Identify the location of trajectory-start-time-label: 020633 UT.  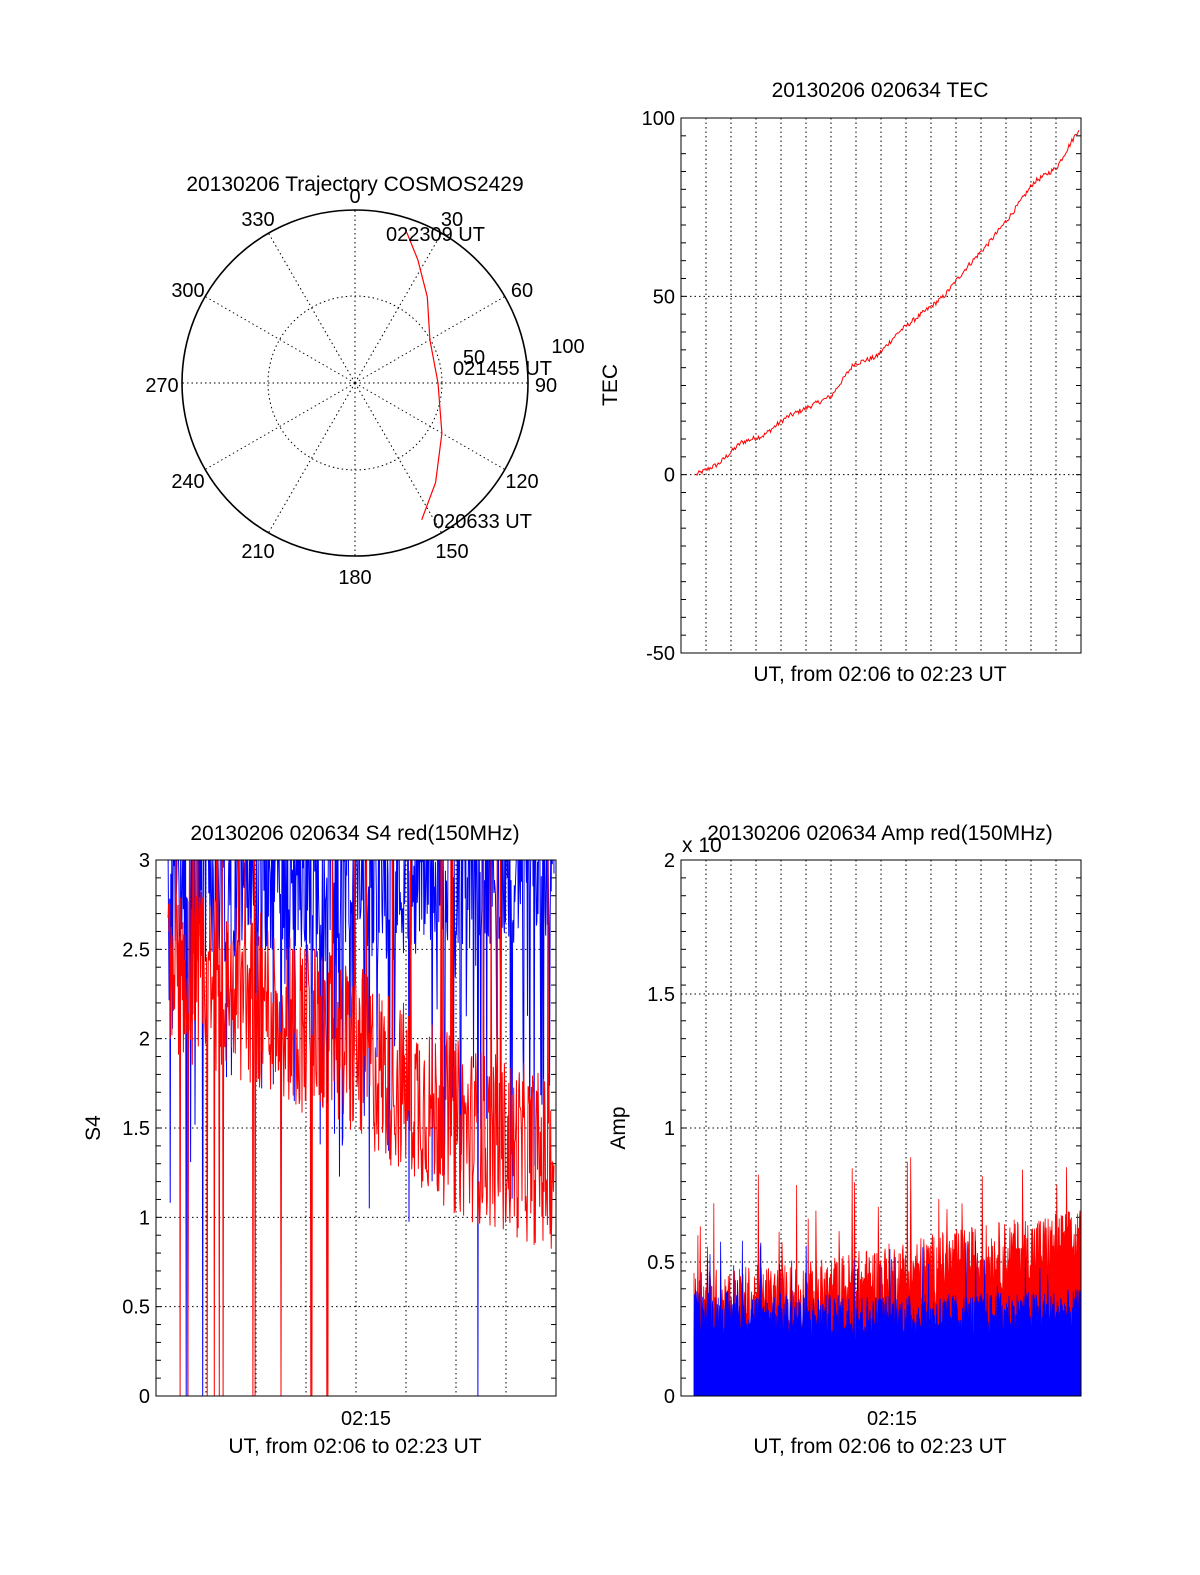
(482, 522).